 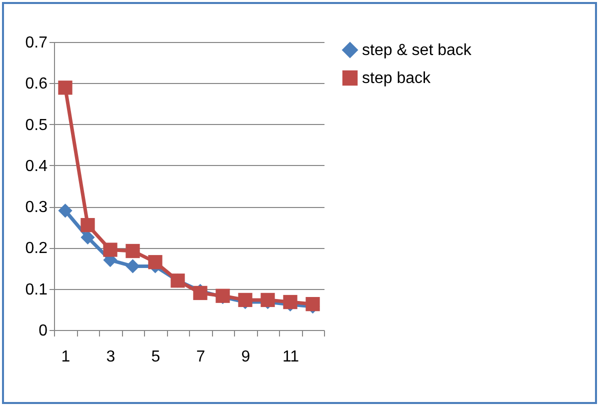 What do you see at coordinates (397, 78) in the screenshot?
I see `legend-label: step back` at bounding box center [397, 78].